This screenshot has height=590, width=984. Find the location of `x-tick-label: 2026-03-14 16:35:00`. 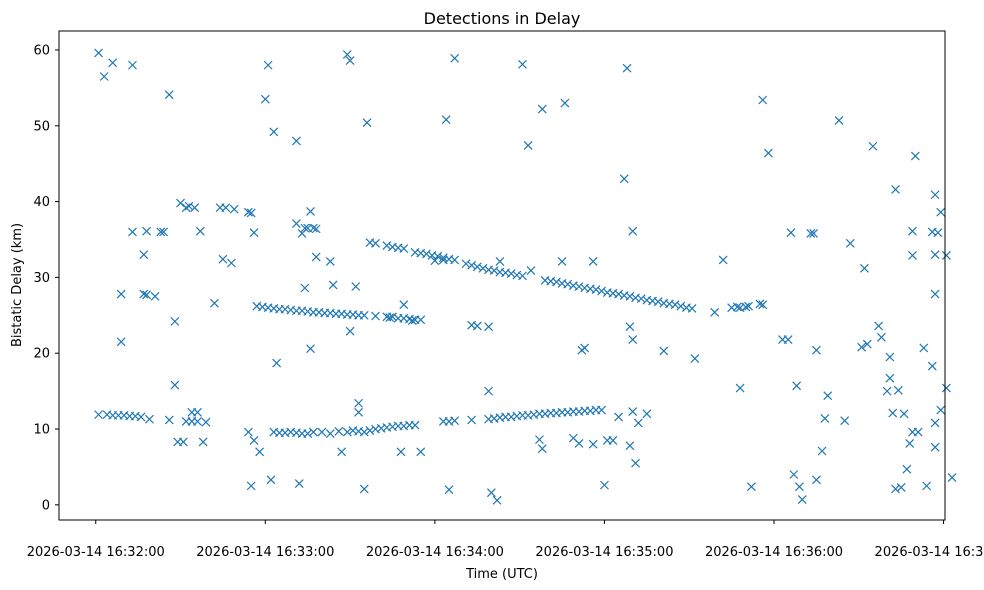

x-tick-label: 2026-03-14 16:35:00 is located at coordinates (604, 552).